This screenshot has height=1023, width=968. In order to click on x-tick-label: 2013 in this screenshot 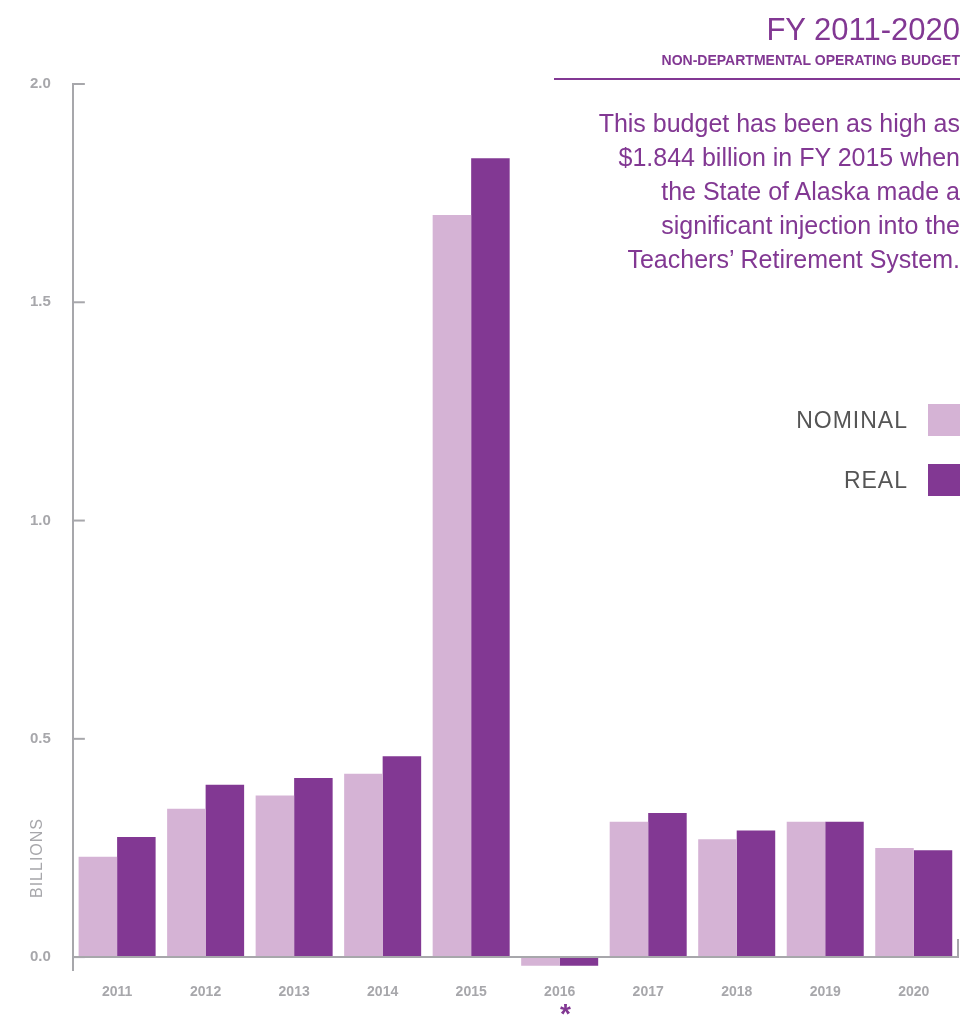, I will do `click(294, 991)`.